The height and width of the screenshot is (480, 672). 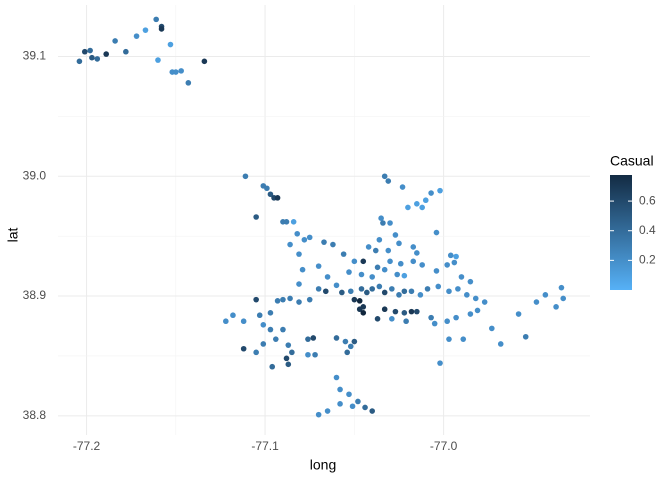 I want to click on colorbar-label: 0.2, so click(x=647, y=260).